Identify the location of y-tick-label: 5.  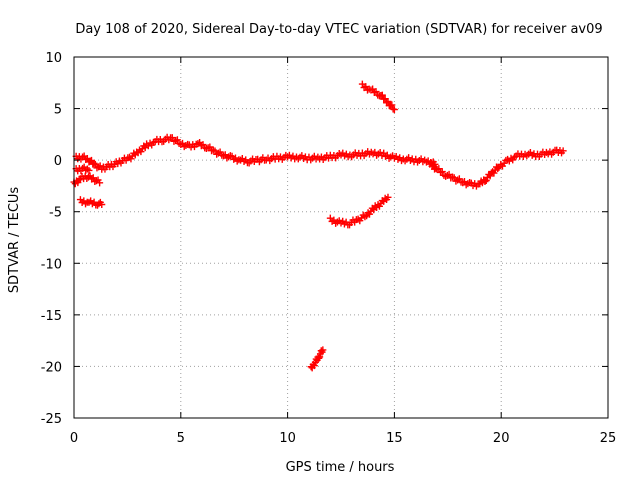
(58, 110).